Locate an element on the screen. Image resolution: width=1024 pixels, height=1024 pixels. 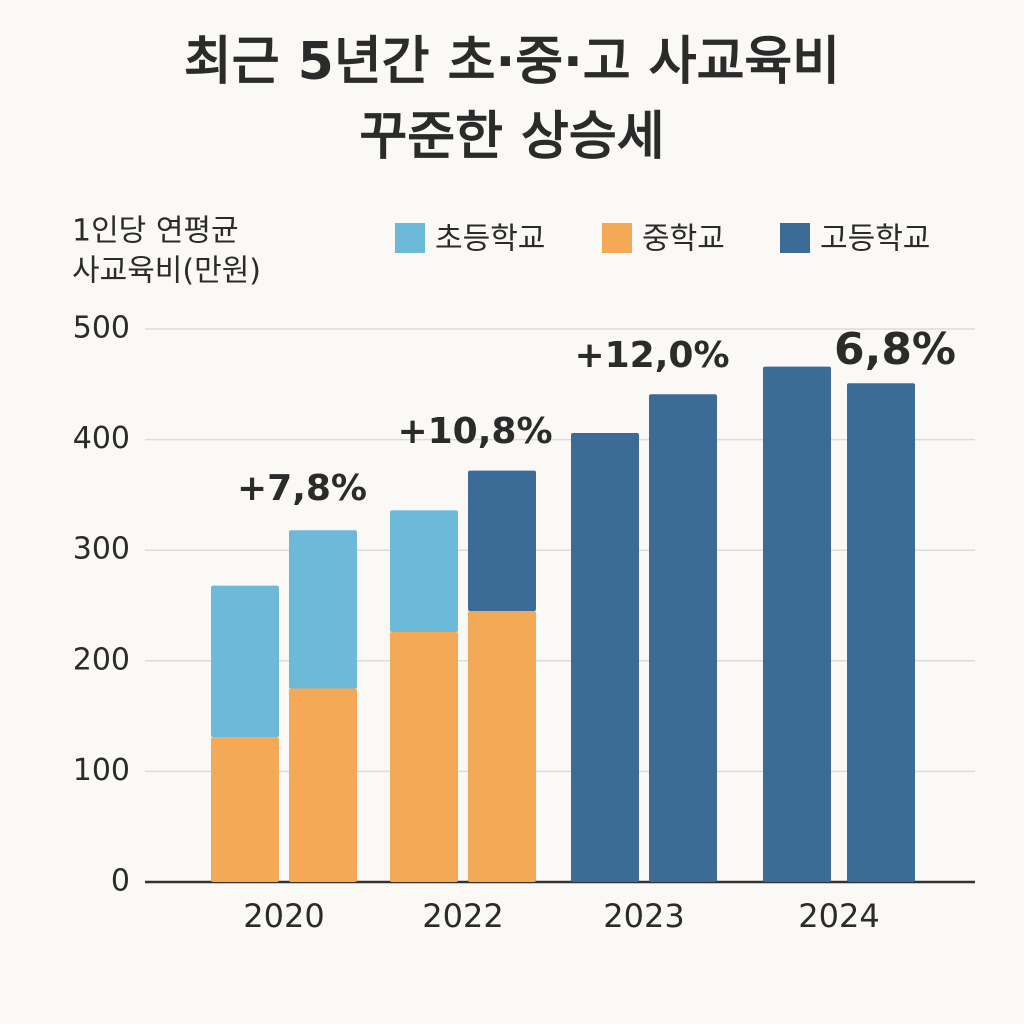
legend-label: 중학교 is located at coordinates (683, 239).